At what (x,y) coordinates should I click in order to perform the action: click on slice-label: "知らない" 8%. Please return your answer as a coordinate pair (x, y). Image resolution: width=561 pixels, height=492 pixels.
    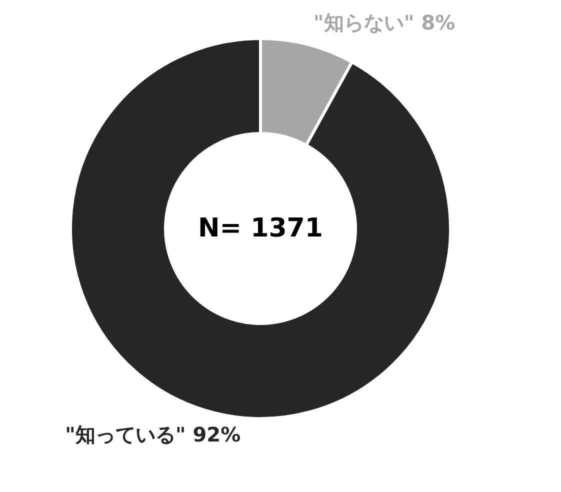
    Looking at the image, I should click on (384, 22).